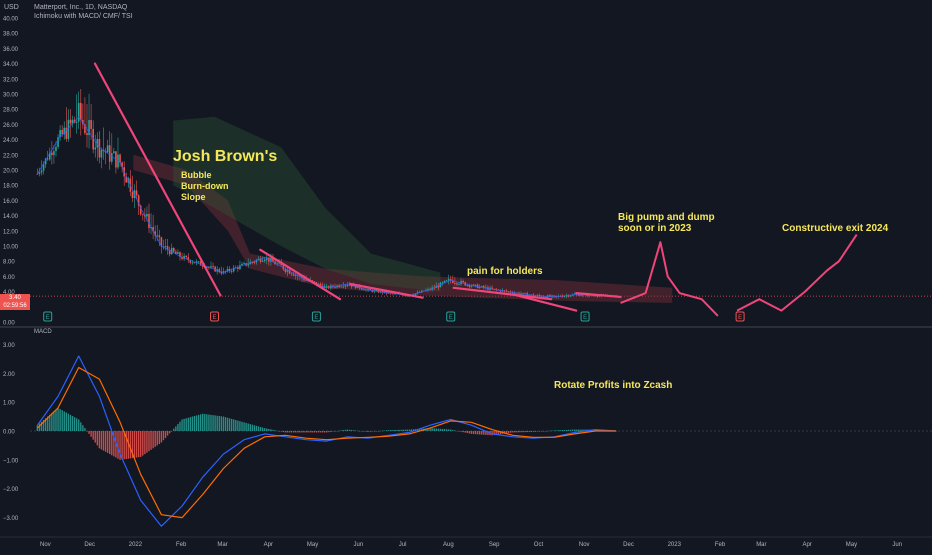  What do you see at coordinates (83, 16) in the screenshot?
I see `indicator-list: Ichimoku with MACD/ CMF/ TSI` at bounding box center [83, 16].